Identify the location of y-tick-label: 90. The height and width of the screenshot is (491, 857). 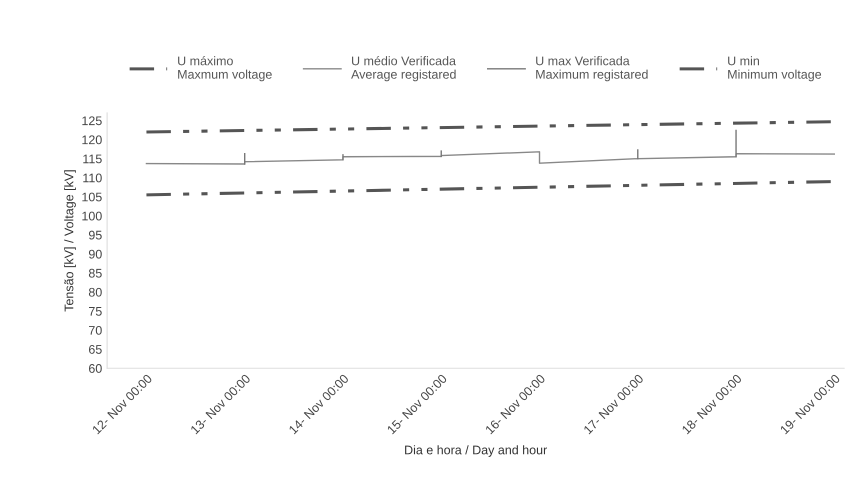
(95, 254).